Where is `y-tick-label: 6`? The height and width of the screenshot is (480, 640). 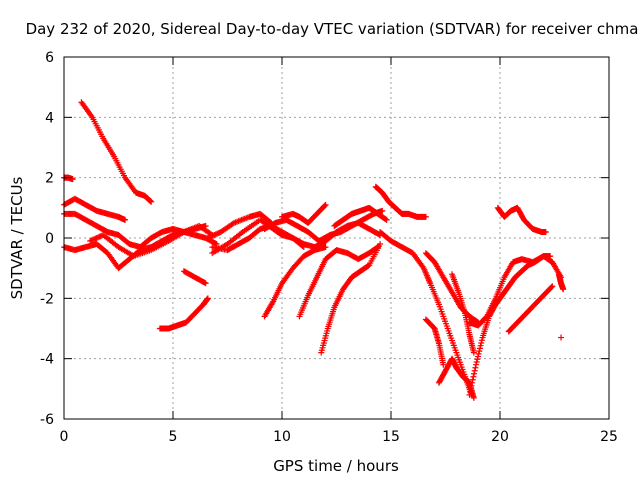
y-tick-label: 6 is located at coordinates (49, 58).